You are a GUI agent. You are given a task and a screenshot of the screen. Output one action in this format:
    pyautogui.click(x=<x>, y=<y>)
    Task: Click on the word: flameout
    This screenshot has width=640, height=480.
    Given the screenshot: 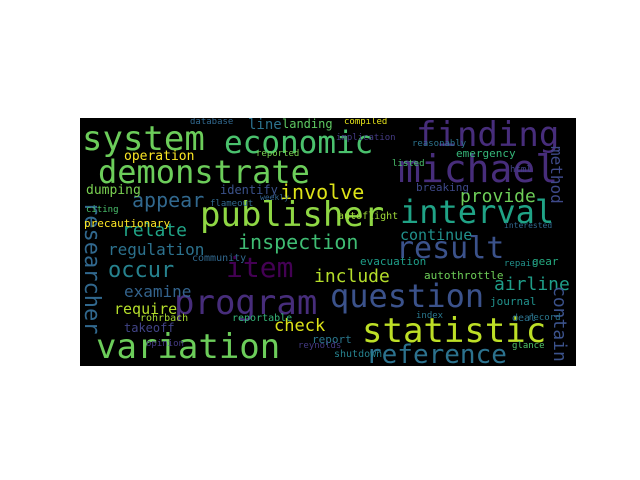 What is the action you would take?
    pyautogui.click(x=232, y=204)
    